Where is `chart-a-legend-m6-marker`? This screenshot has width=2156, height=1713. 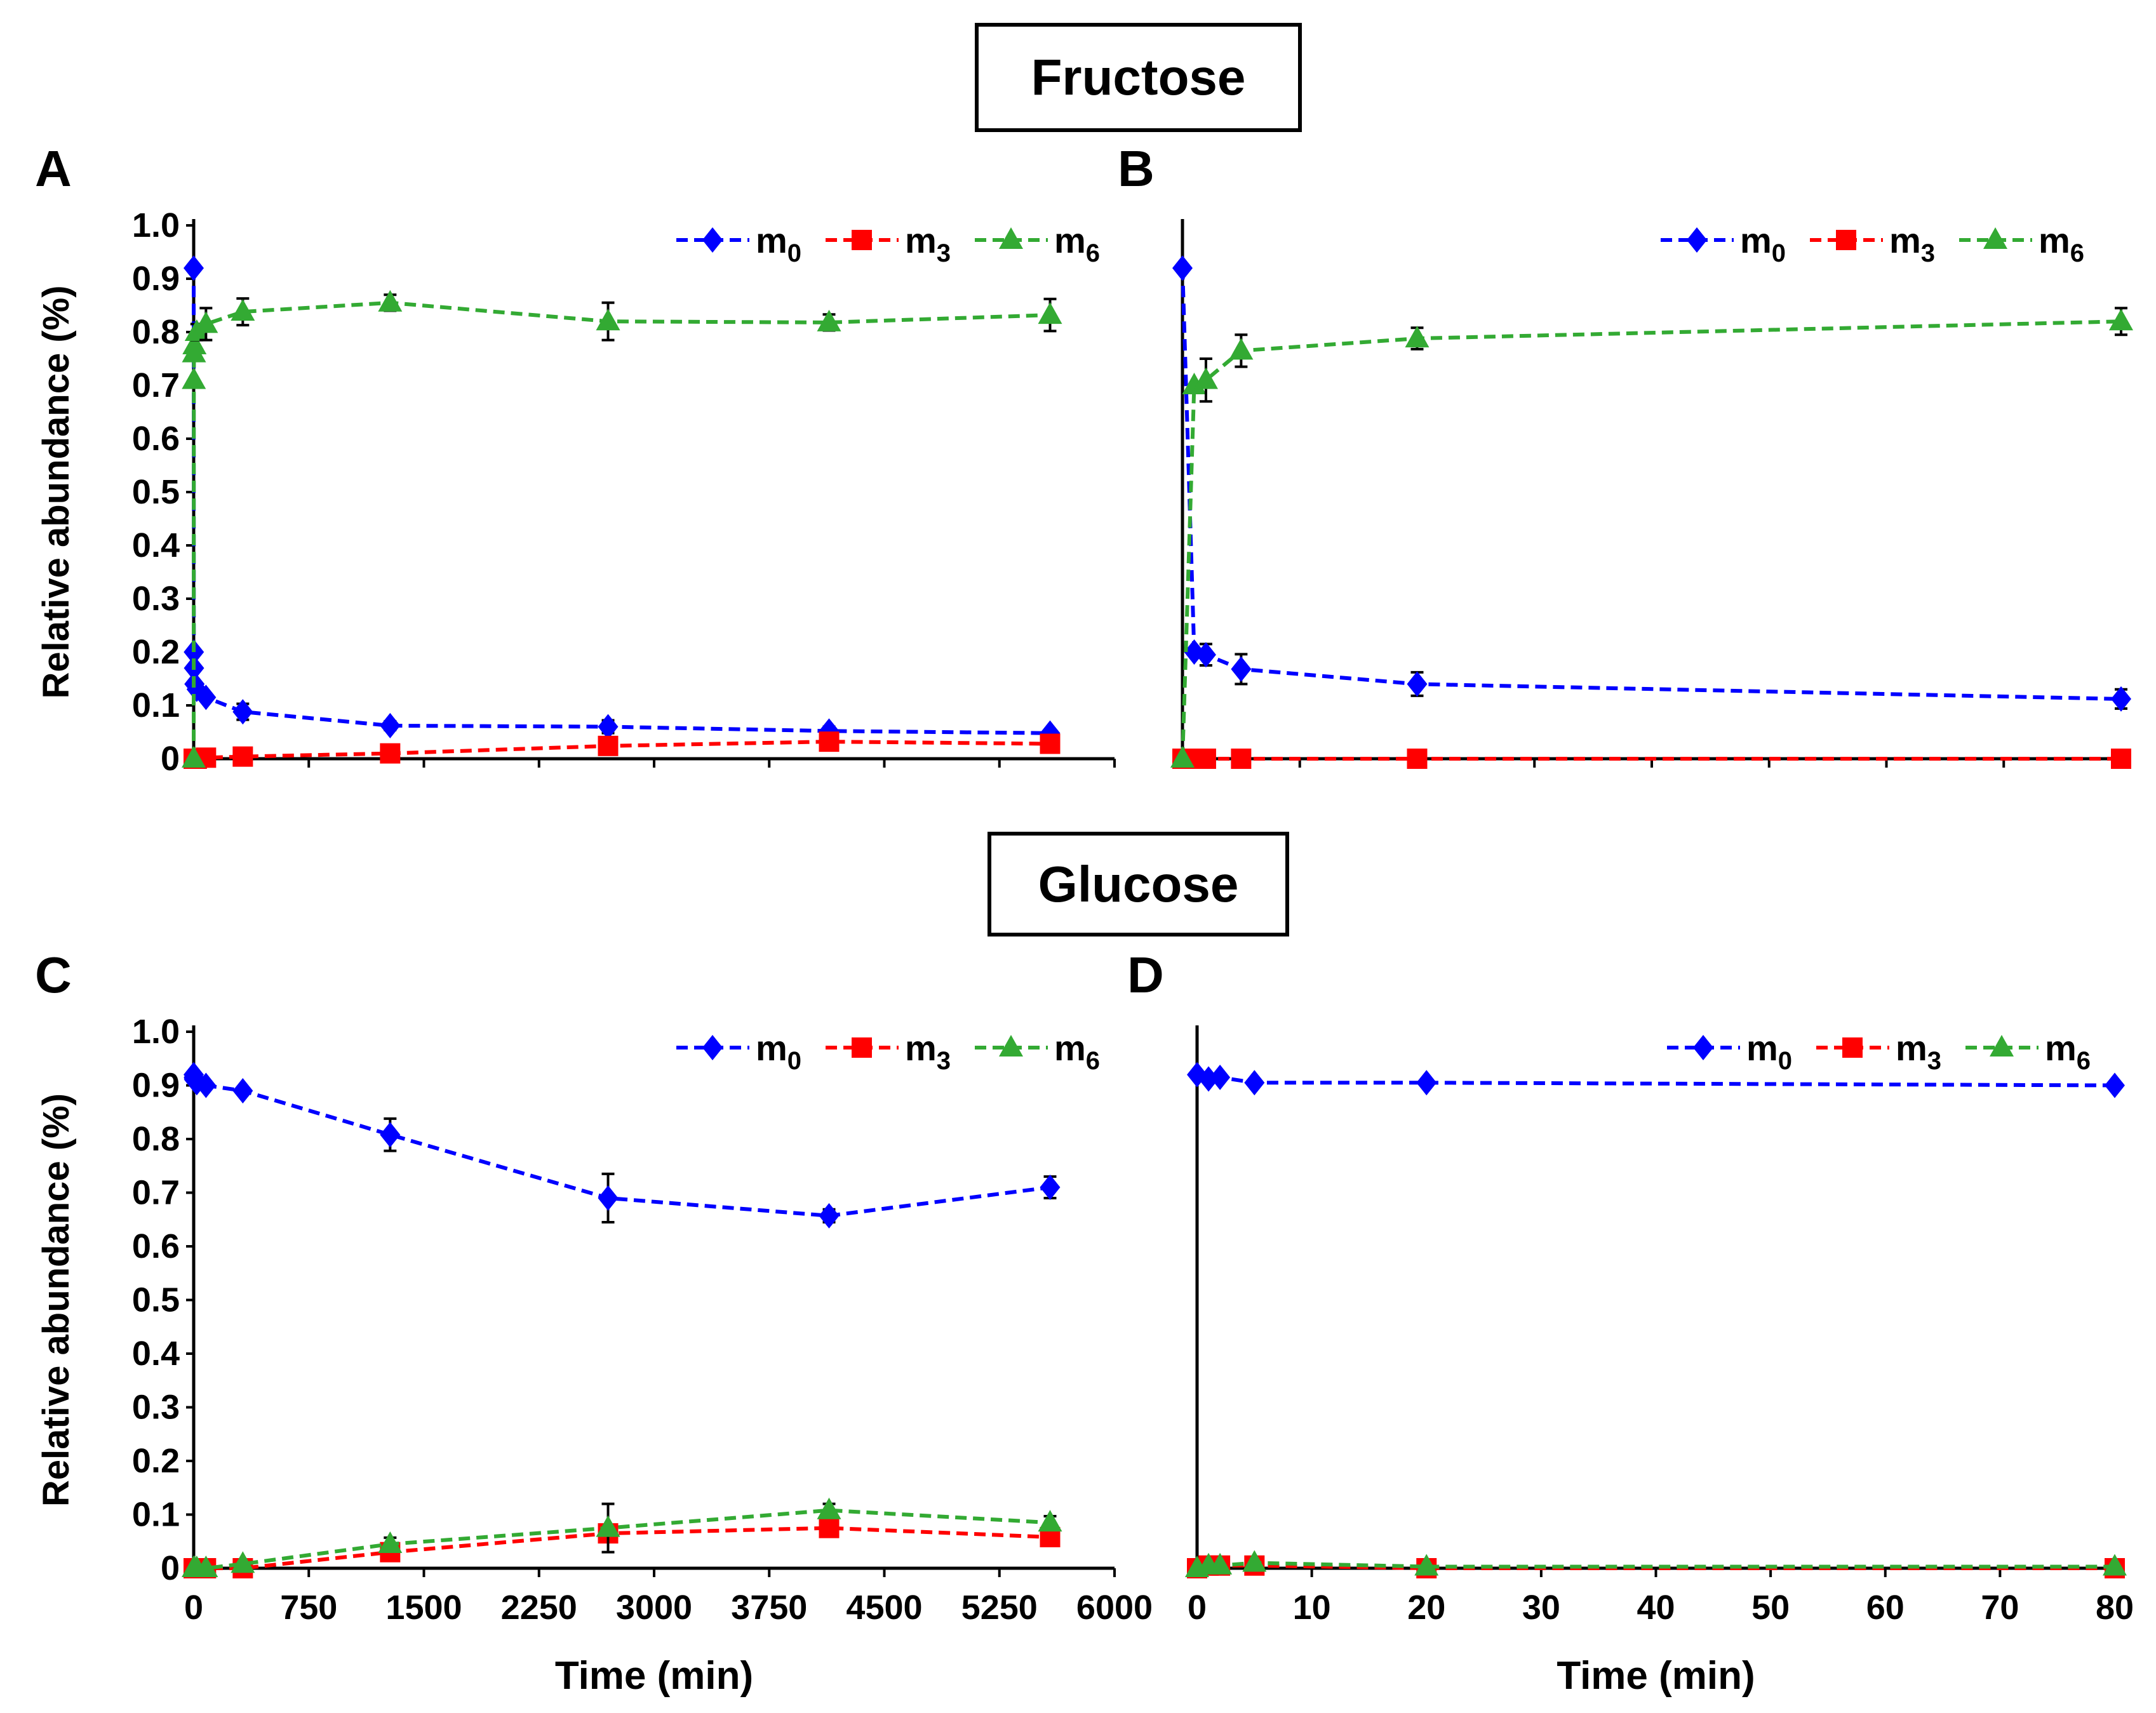 chart-a-legend-m6-marker is located at coordinates (1011, 238).